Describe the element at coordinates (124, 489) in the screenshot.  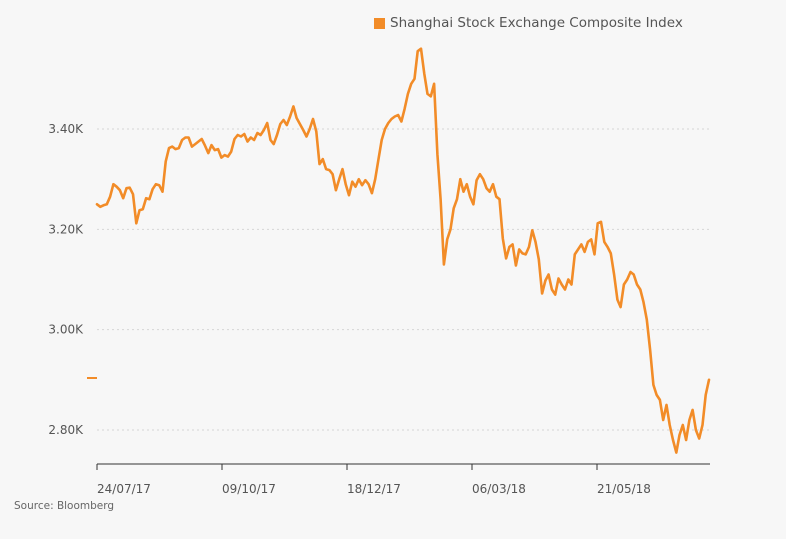
I see `x-tick-label: 24/07/17` at that location.